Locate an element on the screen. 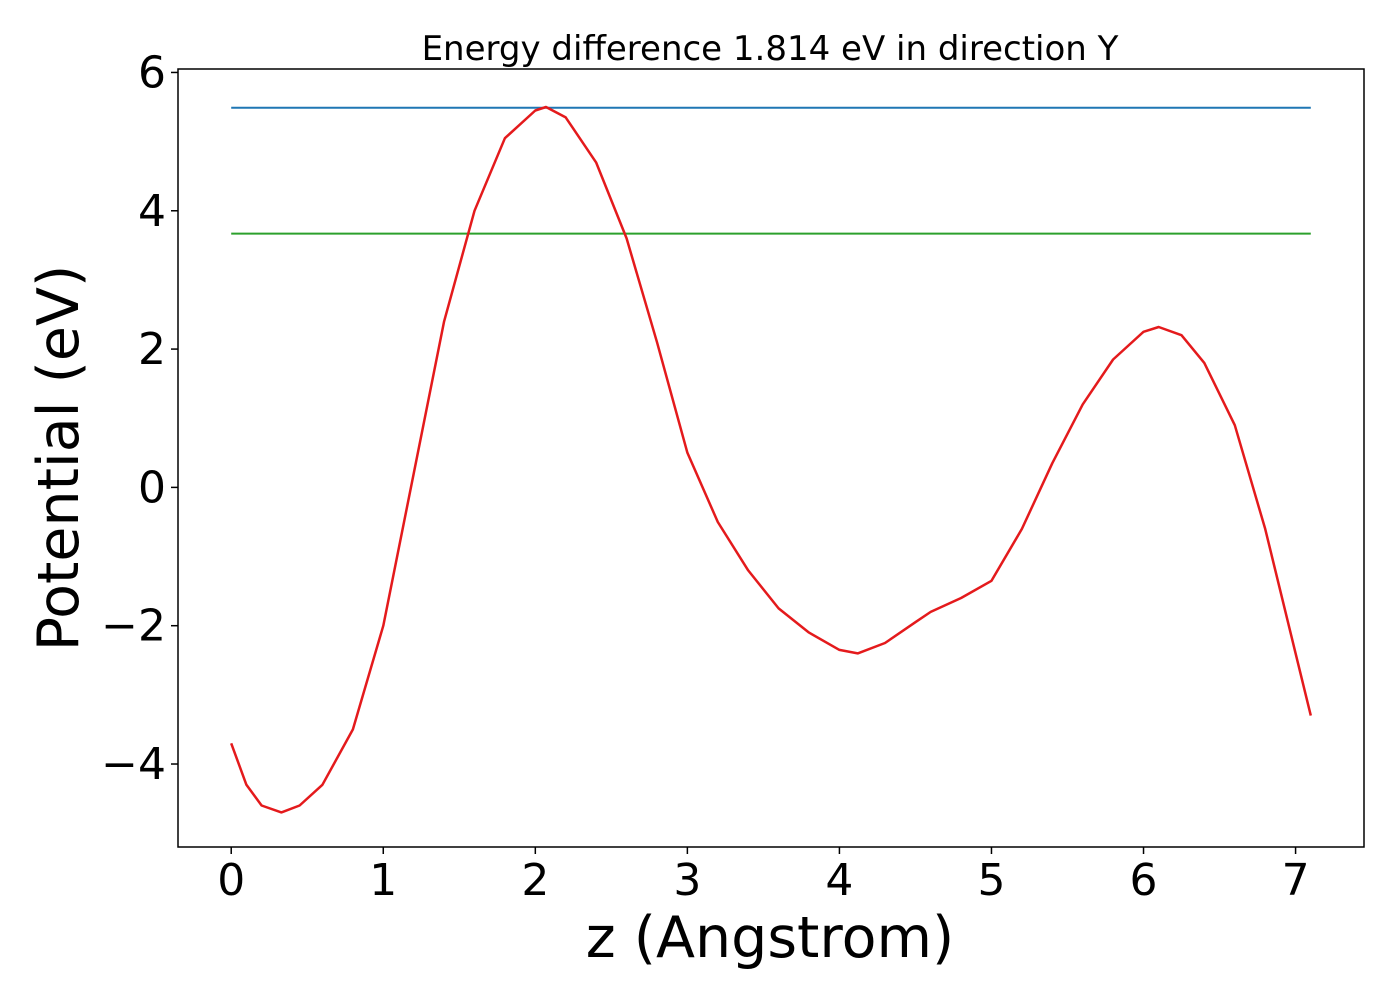 This screenshot has height=1000, width=1400. y-axis-ticks: −4 −2 0 2 4 6 is located at coordinates (139, 418).